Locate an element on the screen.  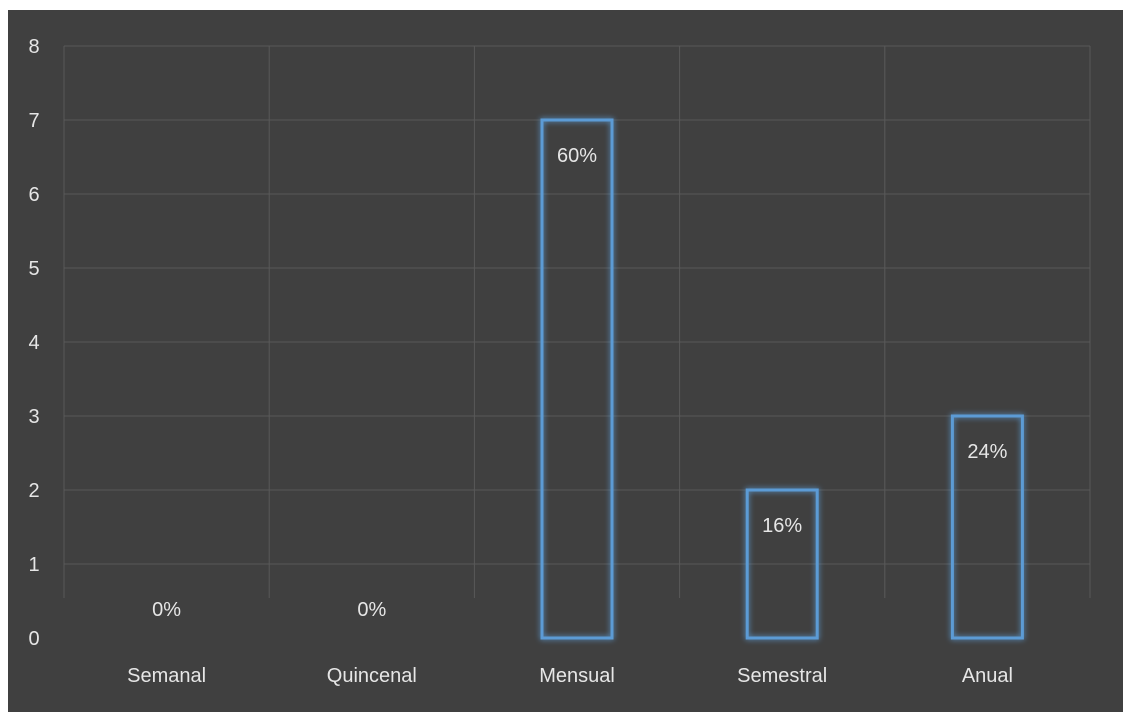
data-label: 24% is located at coordinates (987, 452).